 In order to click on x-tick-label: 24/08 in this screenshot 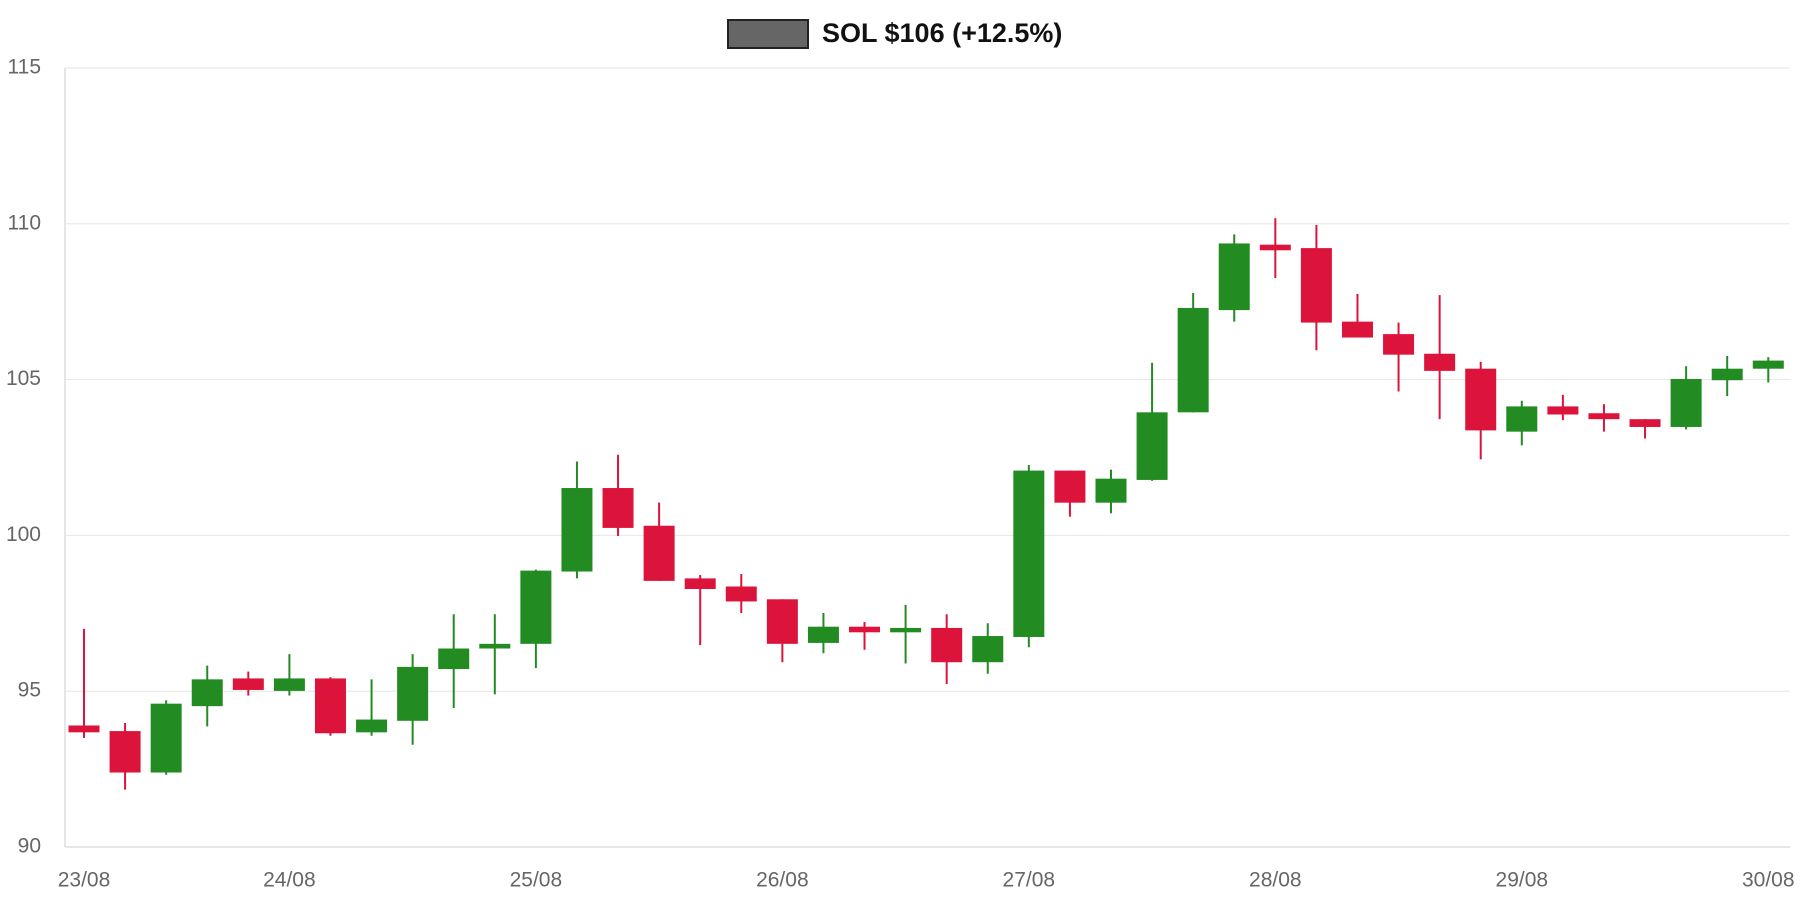, I will do `click(289, 880)`.